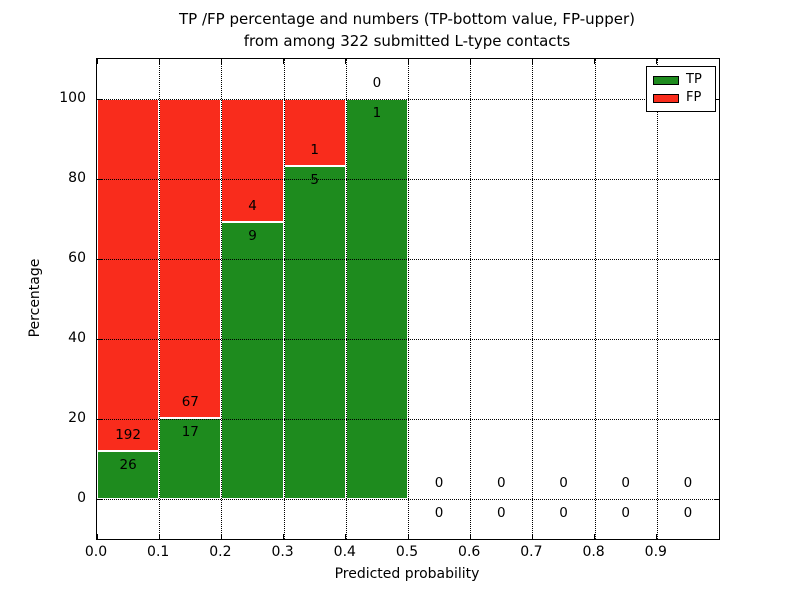 Image resolution: width=800 pixels, height=600 pixels. What do you see at coordinates (252, 206) in the screenshot?
I see `fp-count-label: 4` at bounding box center [252, 206].